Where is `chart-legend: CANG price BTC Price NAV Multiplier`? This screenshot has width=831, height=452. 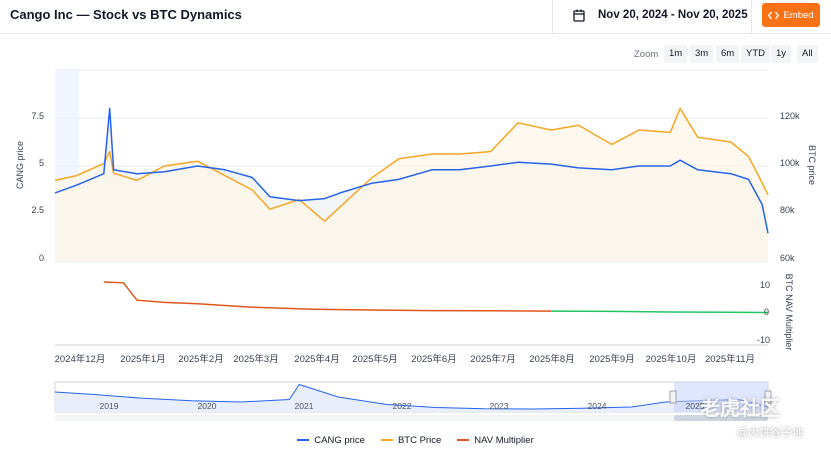
chart-legend: CANG price BTC Price NAV Multiplier is located at coordinates (415, 440).